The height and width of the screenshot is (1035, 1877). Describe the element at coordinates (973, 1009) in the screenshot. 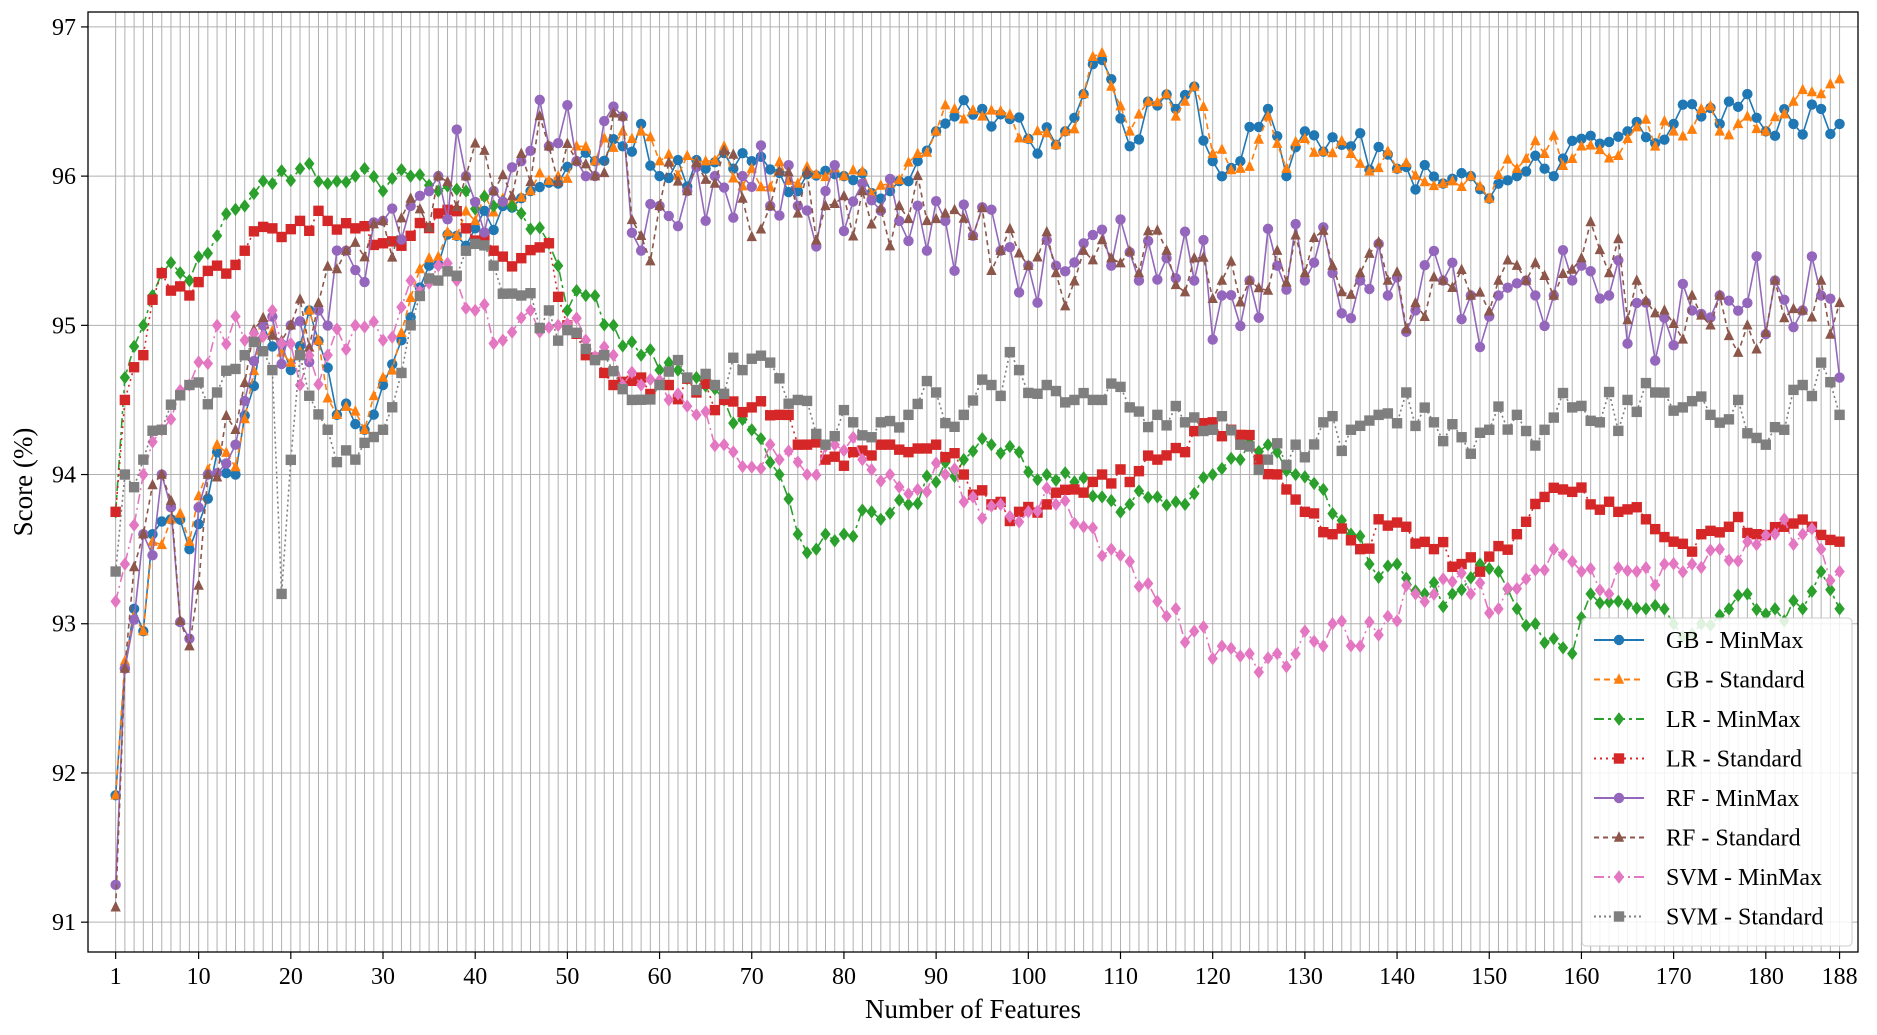

I see `x-axis-title: Number of Features` at that location.